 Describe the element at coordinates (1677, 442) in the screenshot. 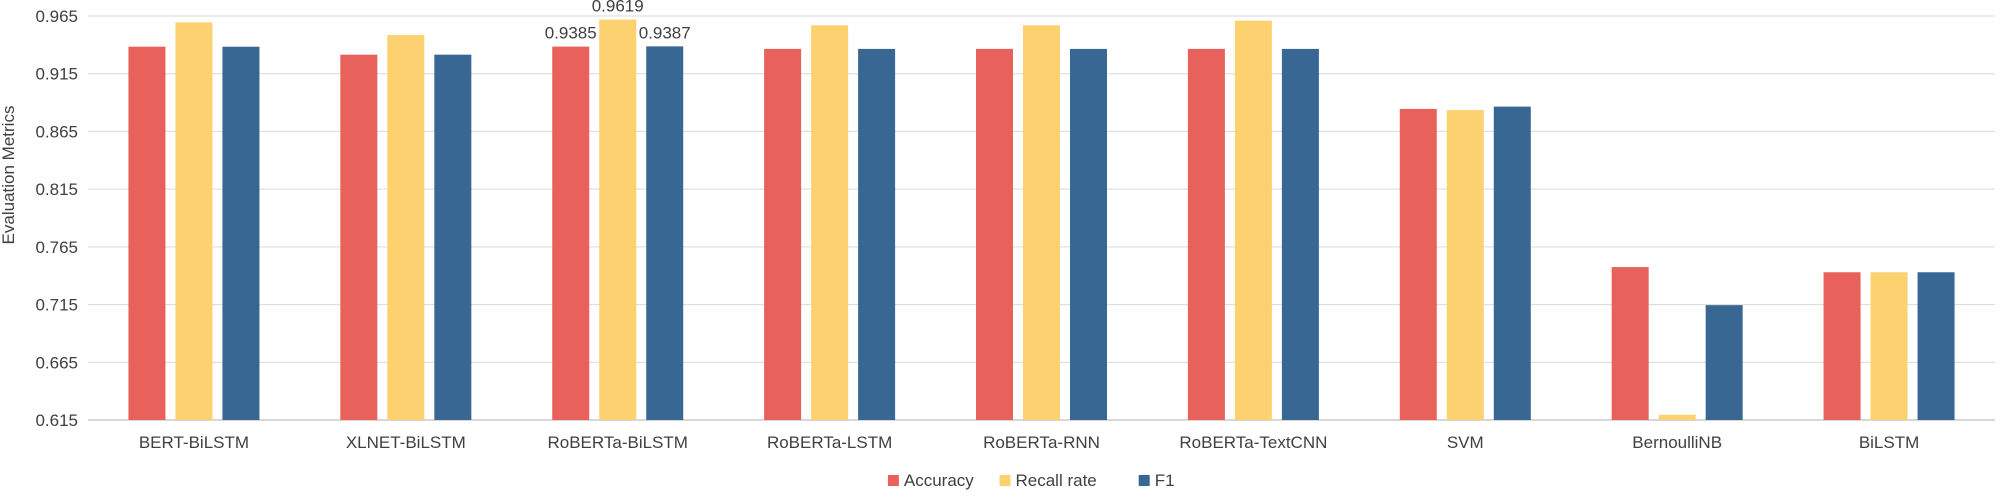

I see `x-category-label: BernoulliNB` at that location.